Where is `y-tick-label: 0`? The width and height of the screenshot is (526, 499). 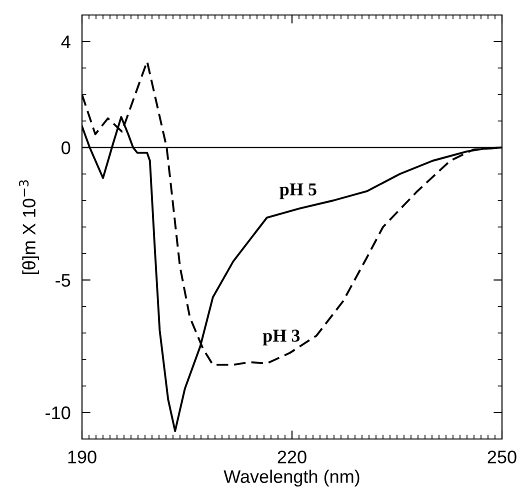 y-tick-label: 0 is located at coordinates (66, 147).